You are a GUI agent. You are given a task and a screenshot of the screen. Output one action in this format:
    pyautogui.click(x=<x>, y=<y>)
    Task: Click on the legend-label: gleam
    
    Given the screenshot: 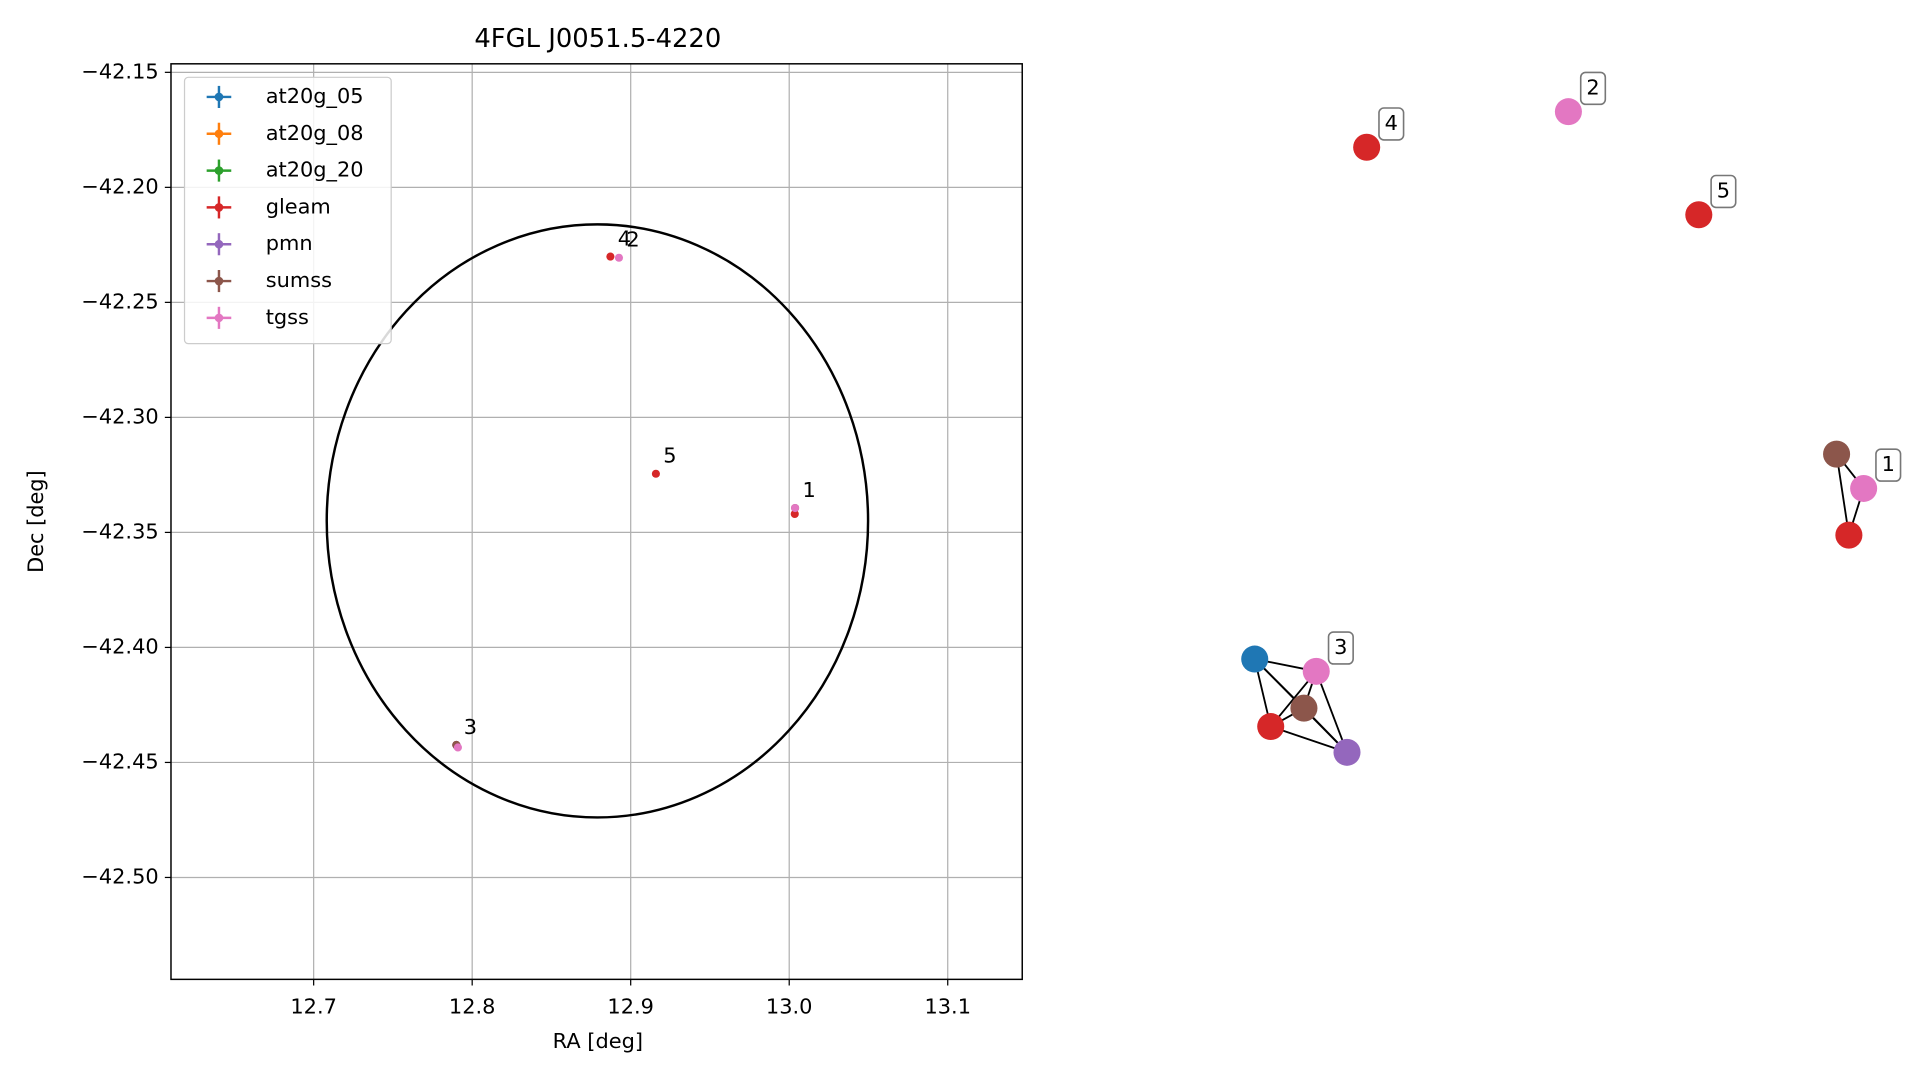 What is the action you would take?
    pyautogui.click(x=298, y=206)
    